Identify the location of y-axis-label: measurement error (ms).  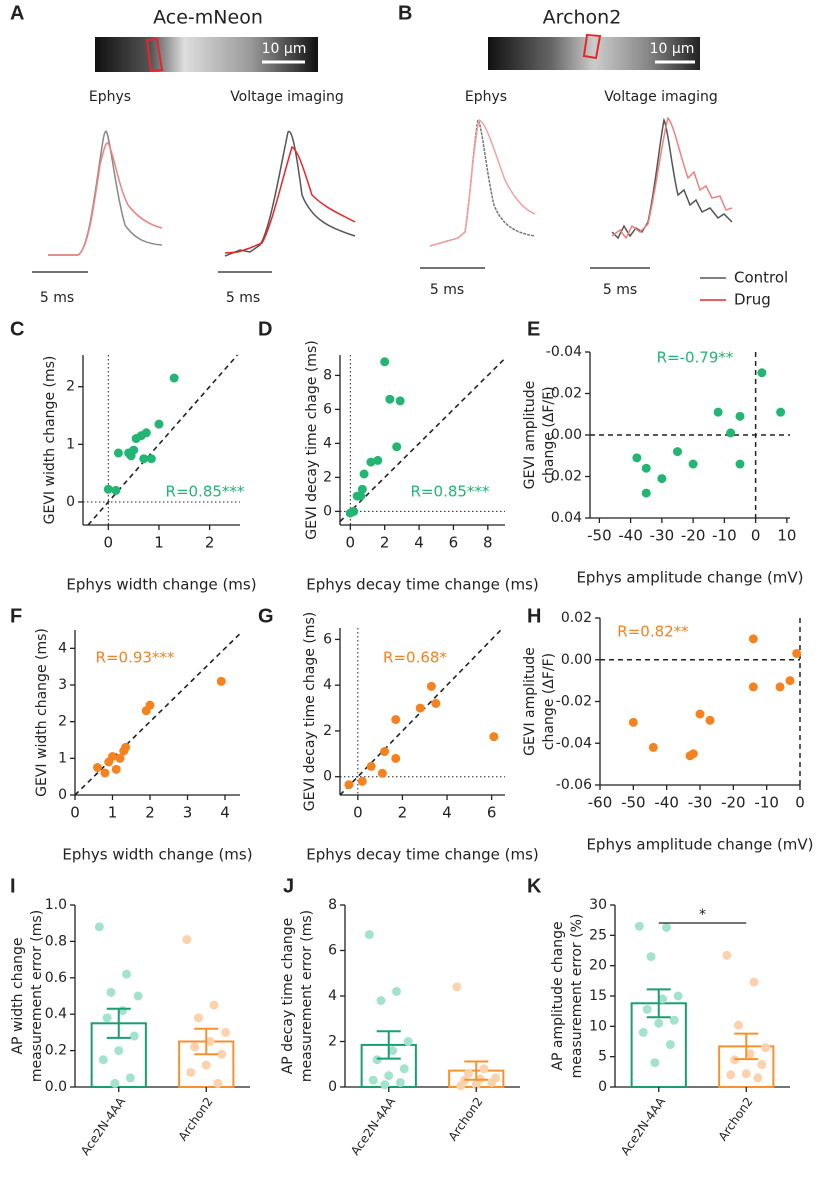
(37, 996).